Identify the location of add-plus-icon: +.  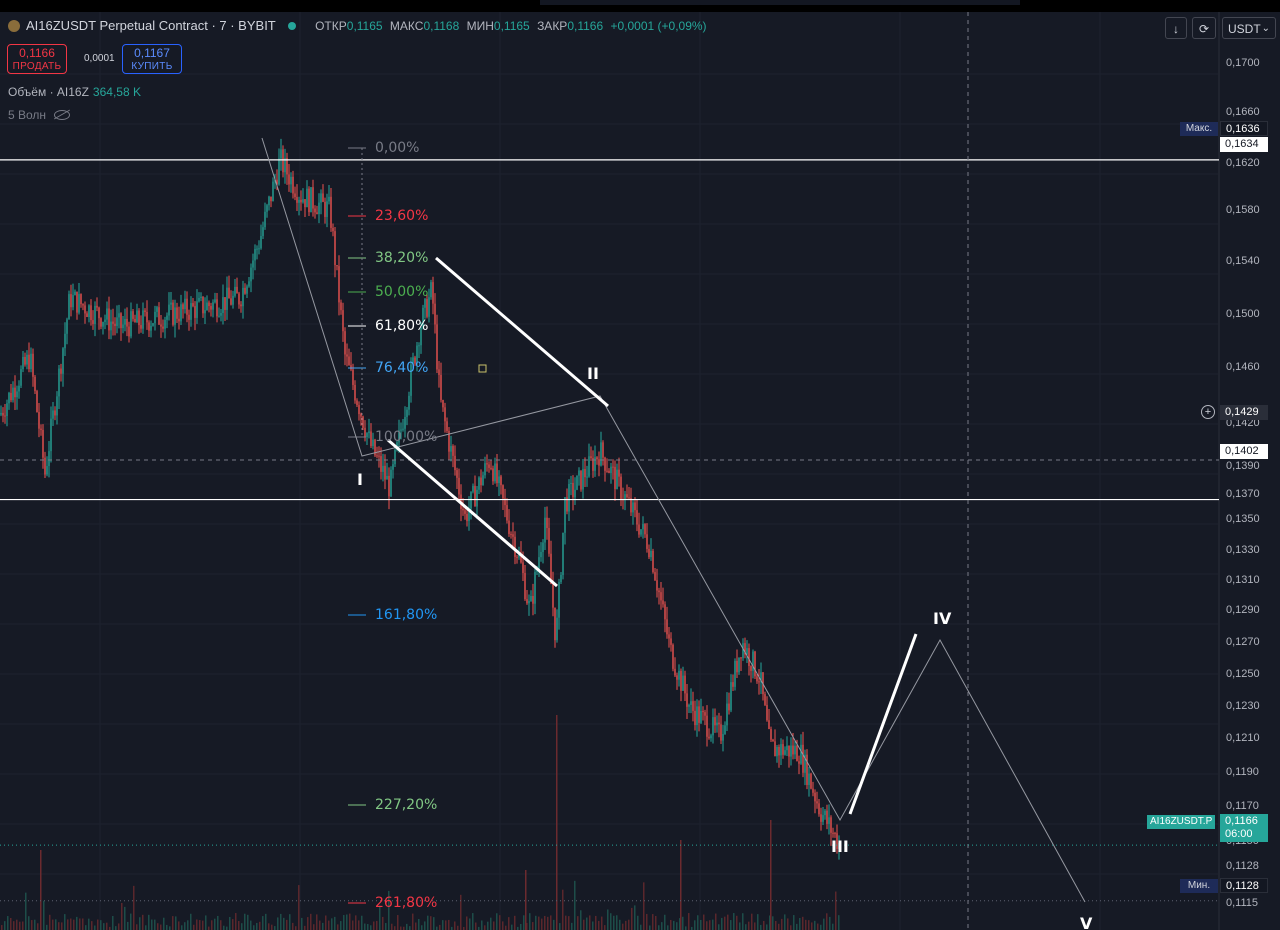
(1208, 412).